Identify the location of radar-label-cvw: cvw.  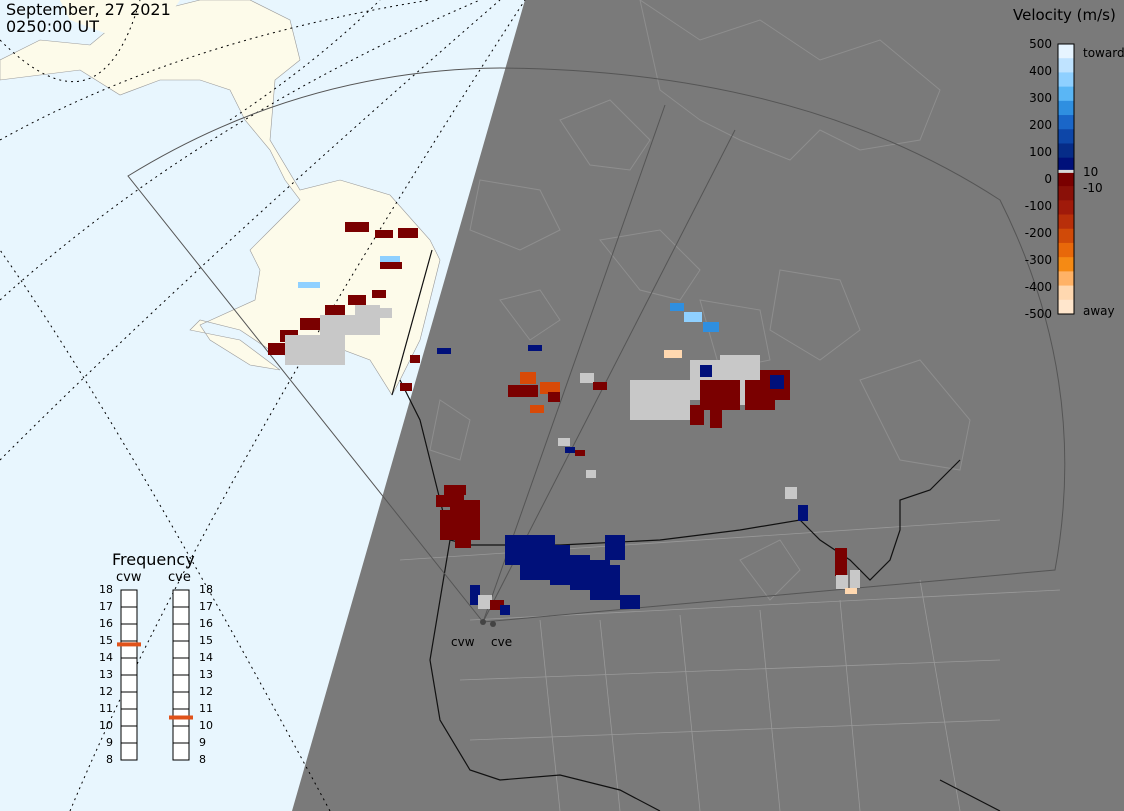
(463, 642).